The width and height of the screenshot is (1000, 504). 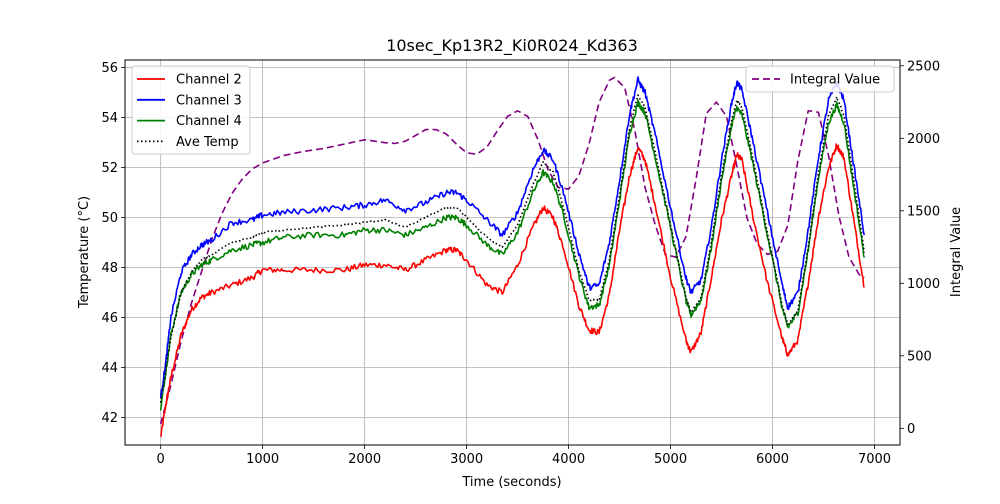 What do you see at coordinates (109, 218) in the screenshot?
I see `y-tick-label: 50` at bounding box center [109, 218].